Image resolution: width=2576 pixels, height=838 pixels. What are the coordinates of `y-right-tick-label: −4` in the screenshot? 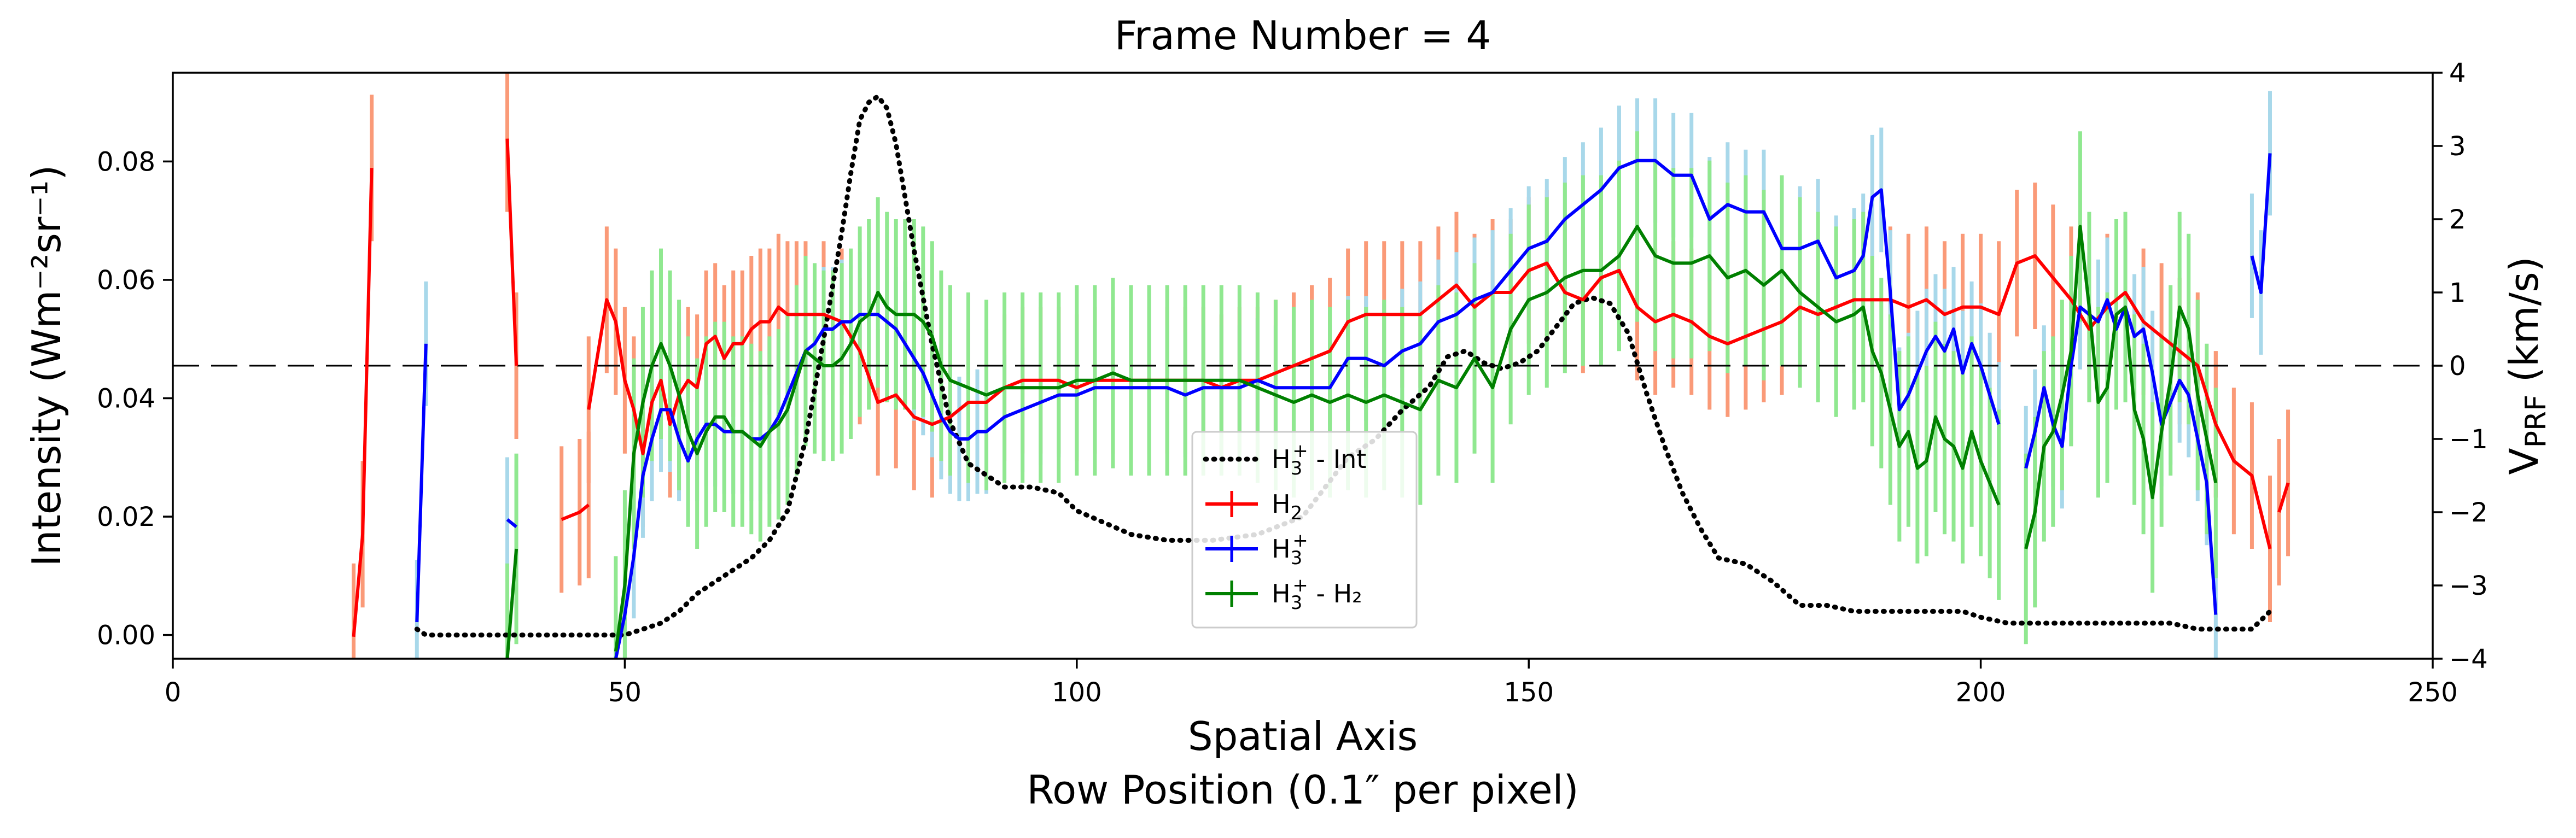 It's located at (2468, 659).